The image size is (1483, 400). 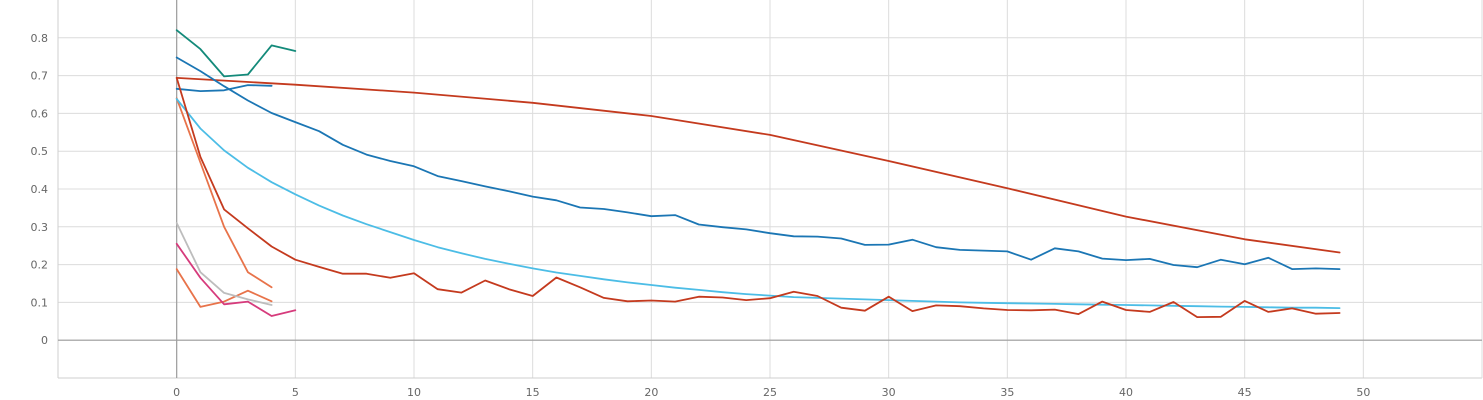 I want to click on y-tick-label: 0.1, so click(x=40, y=302).